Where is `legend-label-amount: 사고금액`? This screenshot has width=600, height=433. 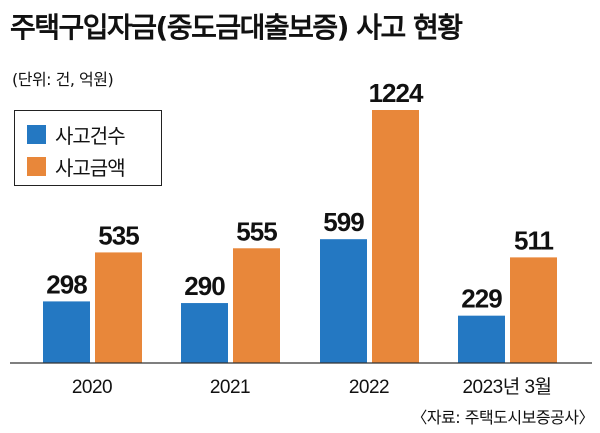 legend-label-amount: 사고금액 is located at coordinates (90, 168).